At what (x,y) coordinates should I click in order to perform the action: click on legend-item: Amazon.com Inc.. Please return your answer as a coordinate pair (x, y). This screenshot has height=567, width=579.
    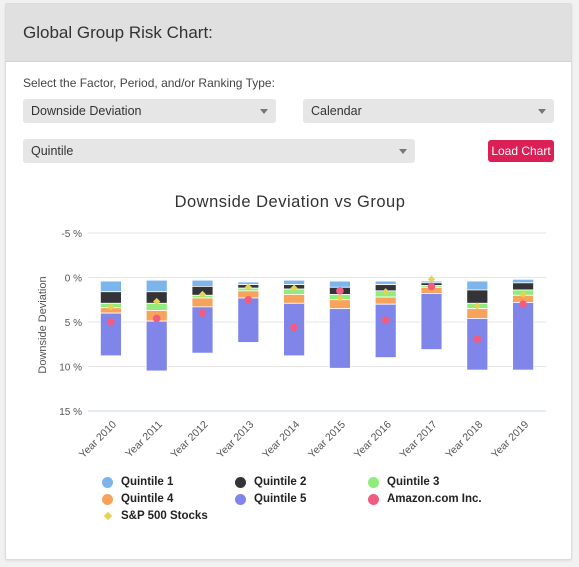
    Looking at the image, I should click on (425, 499).